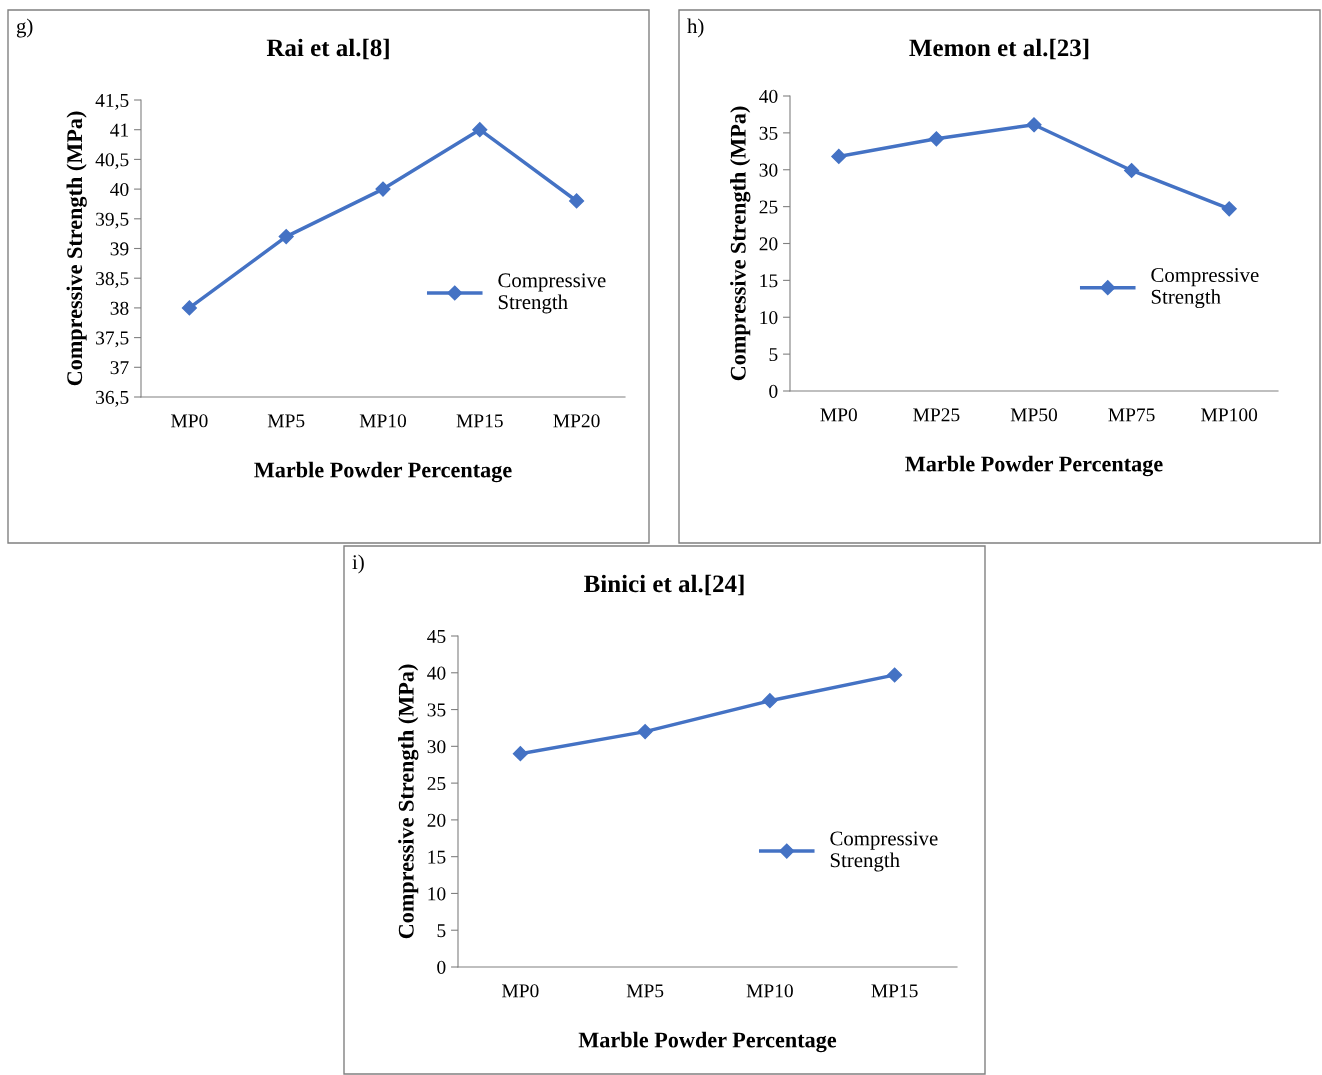 This screenshot has height=1075, width=1322. I want to click on y-tick-label: 38,5, so click(112, 280).